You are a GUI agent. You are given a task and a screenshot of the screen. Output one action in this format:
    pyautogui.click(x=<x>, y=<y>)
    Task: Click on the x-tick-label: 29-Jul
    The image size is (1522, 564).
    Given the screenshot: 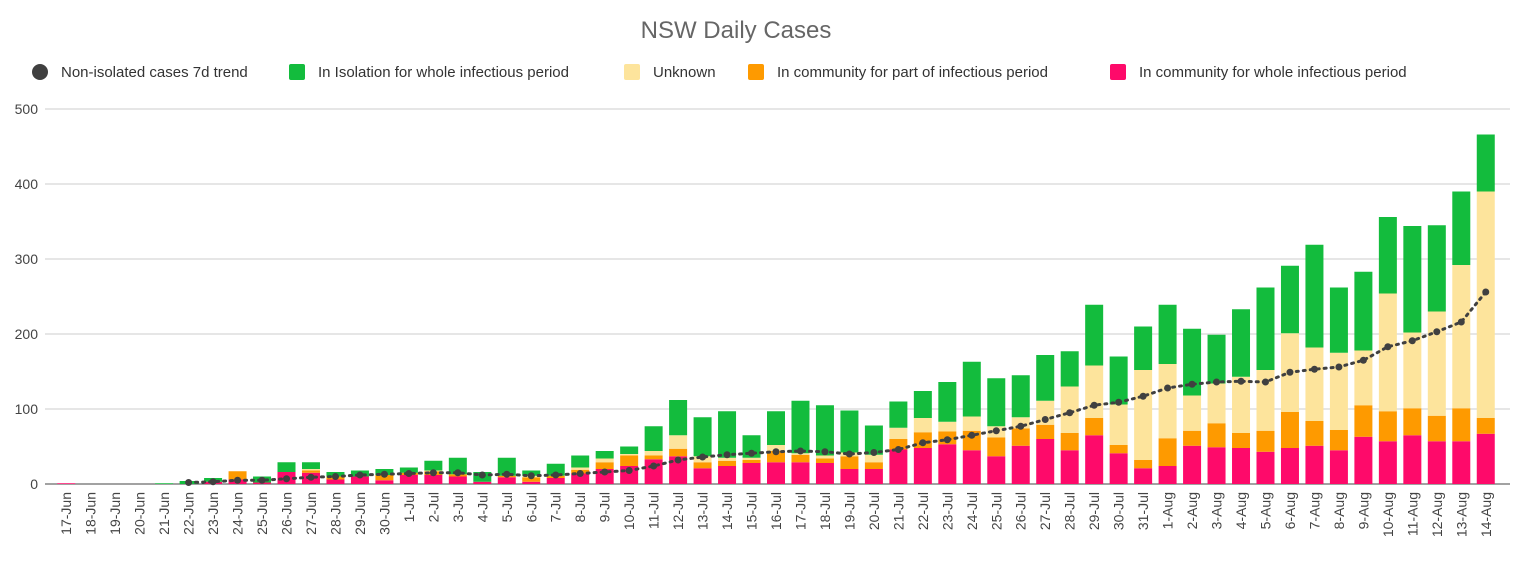 What is the action you would take?
    pyautogui.click(x=1094, y=511)
    